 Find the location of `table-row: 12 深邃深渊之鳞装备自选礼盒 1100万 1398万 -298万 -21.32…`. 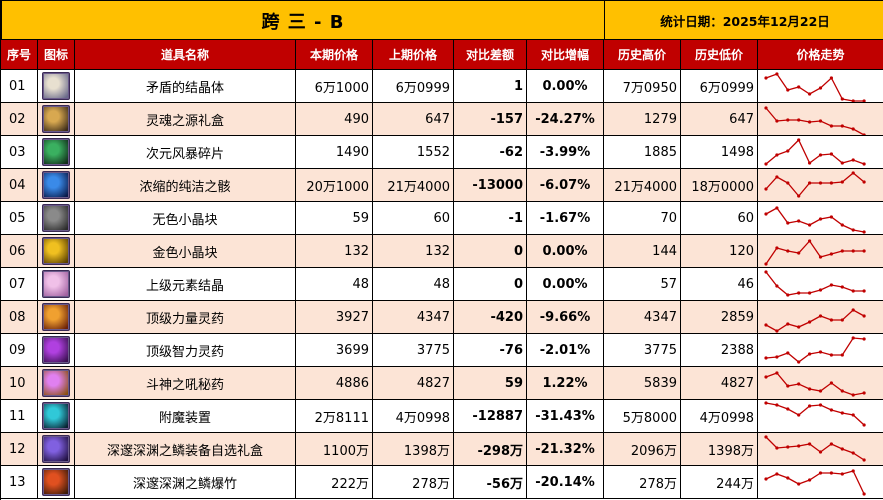

table-row: 12 深邃深渊之鳞装备自选礼盒 1100万 1398万 -298万 -21.32… is located at coordinates (442, 449).